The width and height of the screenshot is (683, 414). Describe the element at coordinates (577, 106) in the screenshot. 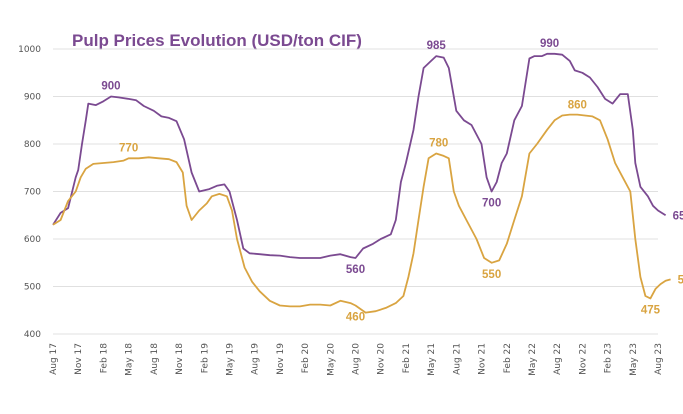

I see `data-label: 860` at that location.